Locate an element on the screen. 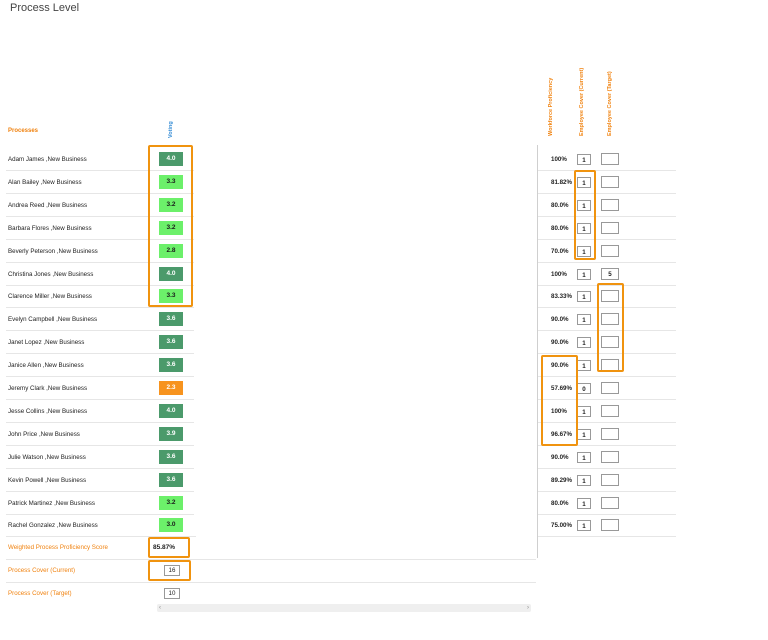 The width and height of the screenshot is (768, 640). table-row: Janice Allen ,New Business 3.6 90.0% 1 is located at coordinates (384, 366).